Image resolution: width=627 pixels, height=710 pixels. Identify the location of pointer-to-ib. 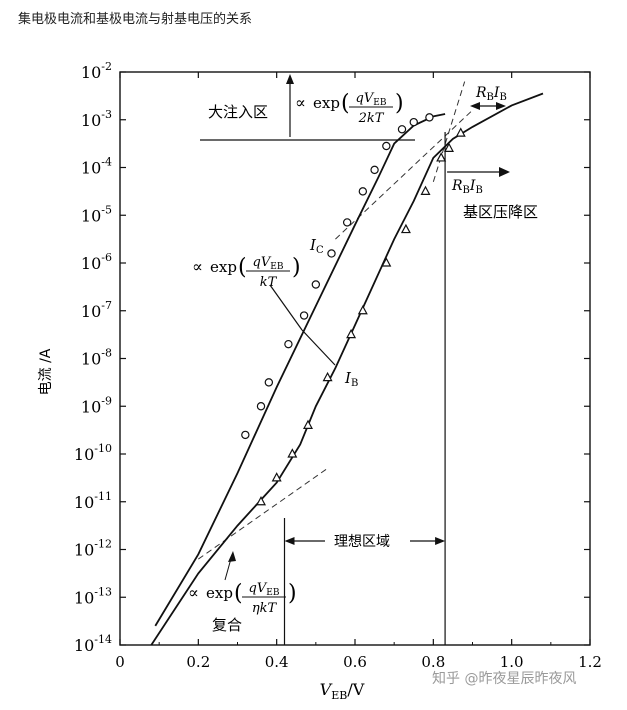
(318, 347).